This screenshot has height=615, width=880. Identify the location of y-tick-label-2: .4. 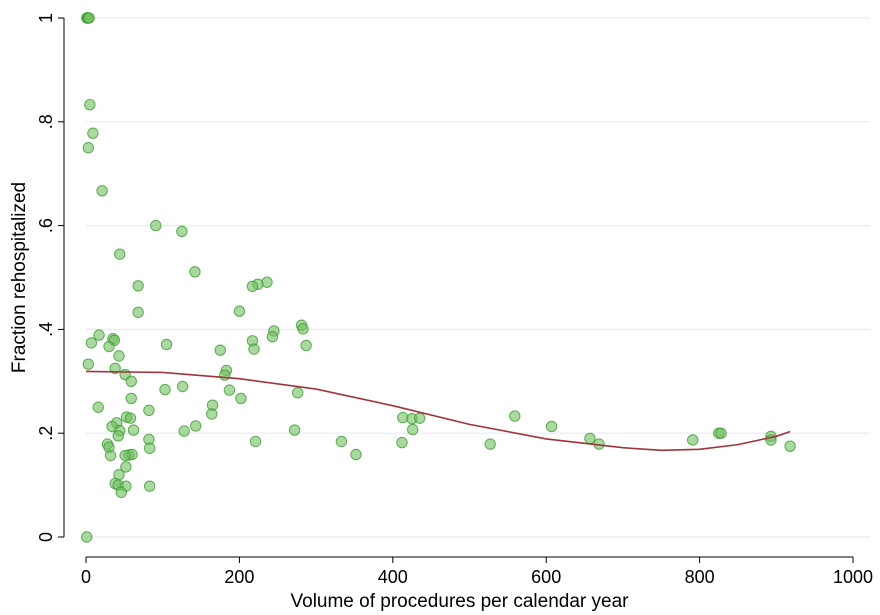
(46, 329).